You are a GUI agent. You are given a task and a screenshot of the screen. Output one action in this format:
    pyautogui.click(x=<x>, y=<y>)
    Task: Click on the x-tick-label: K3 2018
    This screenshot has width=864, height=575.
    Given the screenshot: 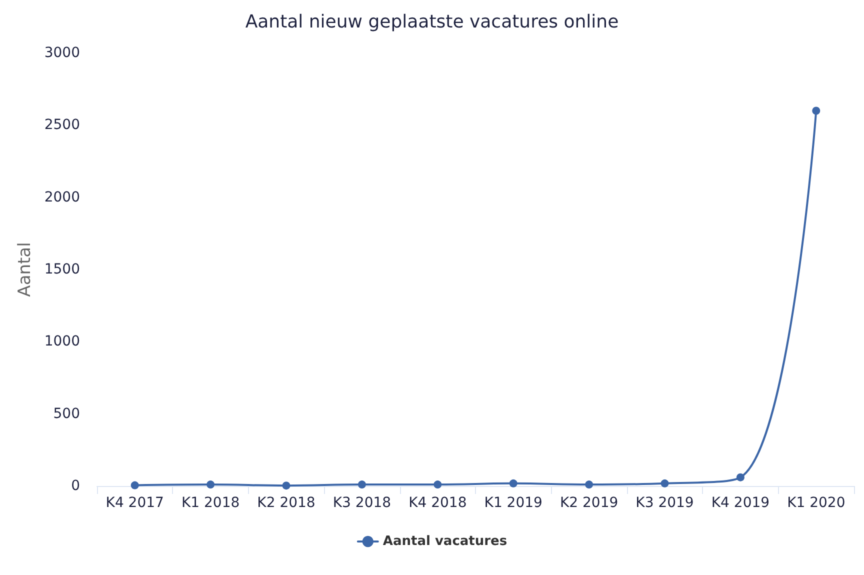 What is the action you would take?
    pyautogui.click(x=362, y=503)
    